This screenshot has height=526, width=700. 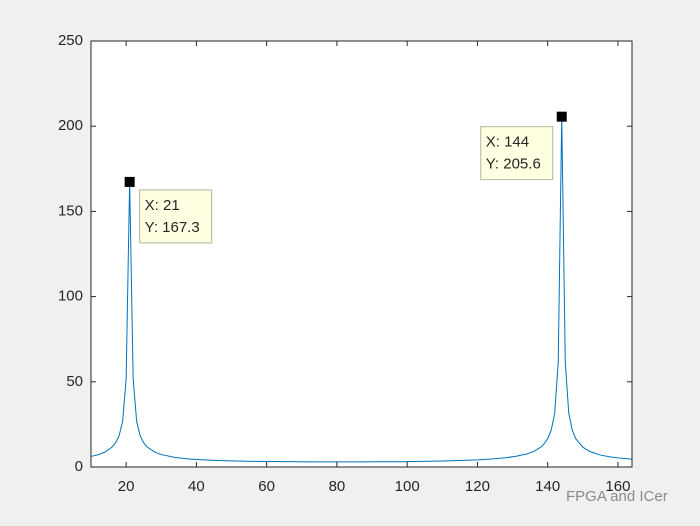 What do you see at coordinates (70, 296) in the screenshot?
I see `y-tick-label: 100` at bounding box center [70, 296].